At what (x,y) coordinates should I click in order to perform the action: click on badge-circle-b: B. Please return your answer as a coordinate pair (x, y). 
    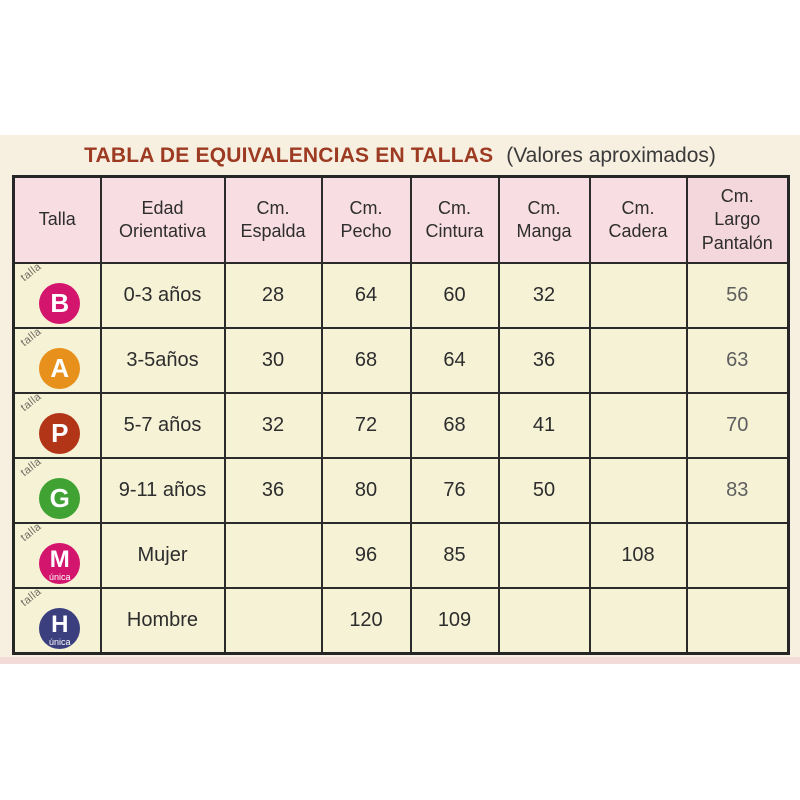
    Looking at the image, I should click on (60, 303).